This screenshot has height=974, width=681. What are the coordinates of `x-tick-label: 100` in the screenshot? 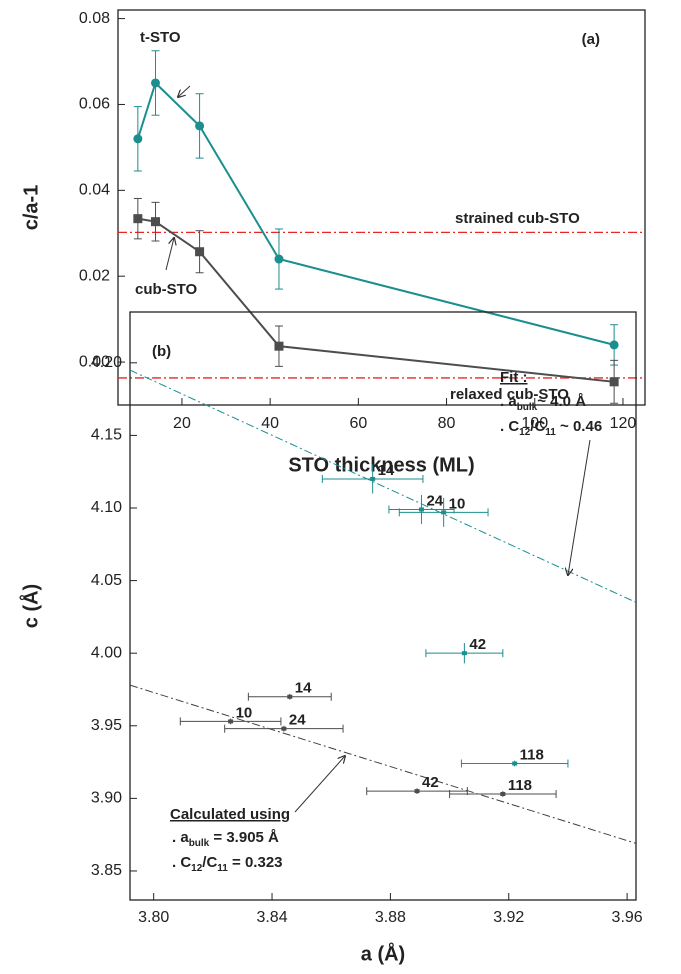 It's located at (534, 423).